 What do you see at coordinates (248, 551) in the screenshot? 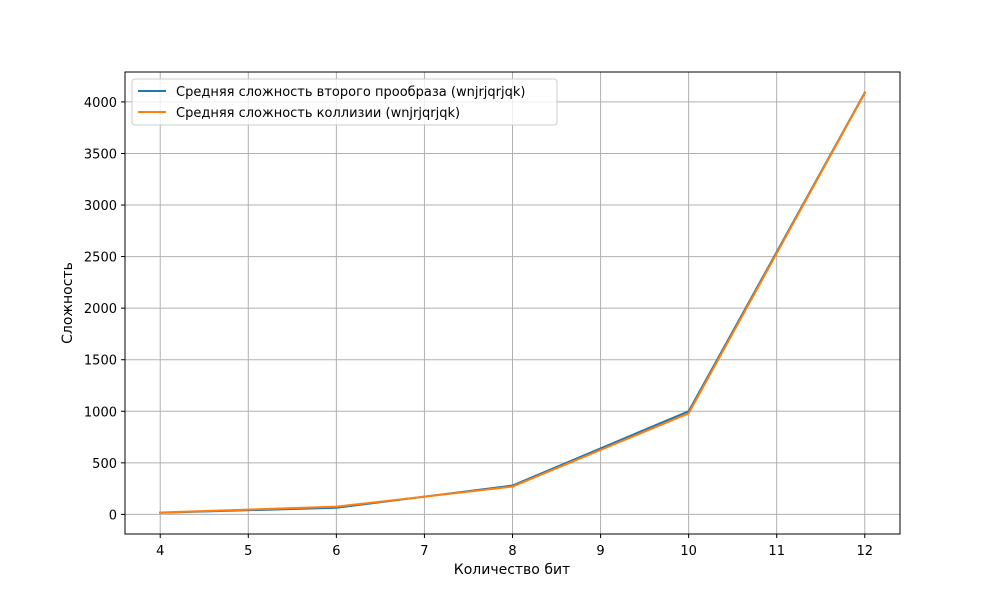
I see `x-tick-label: 5` at bounding box center [248, 551].